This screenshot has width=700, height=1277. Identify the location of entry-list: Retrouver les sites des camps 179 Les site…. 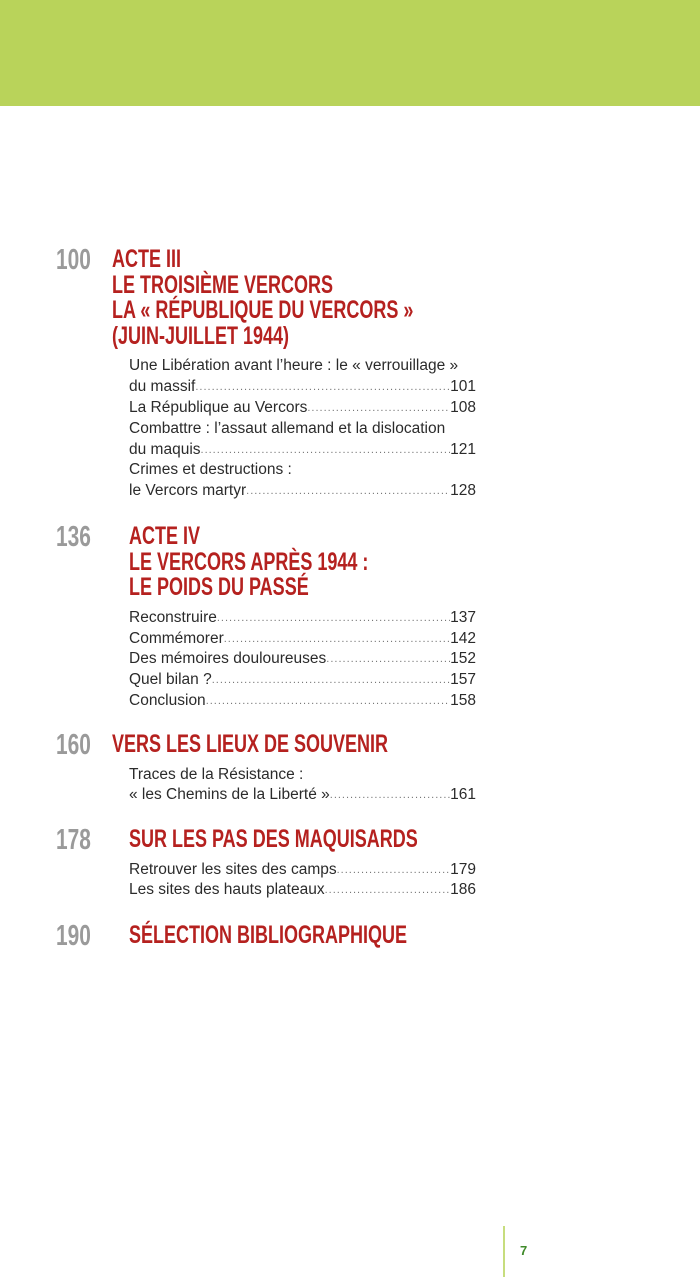
(302, 881).